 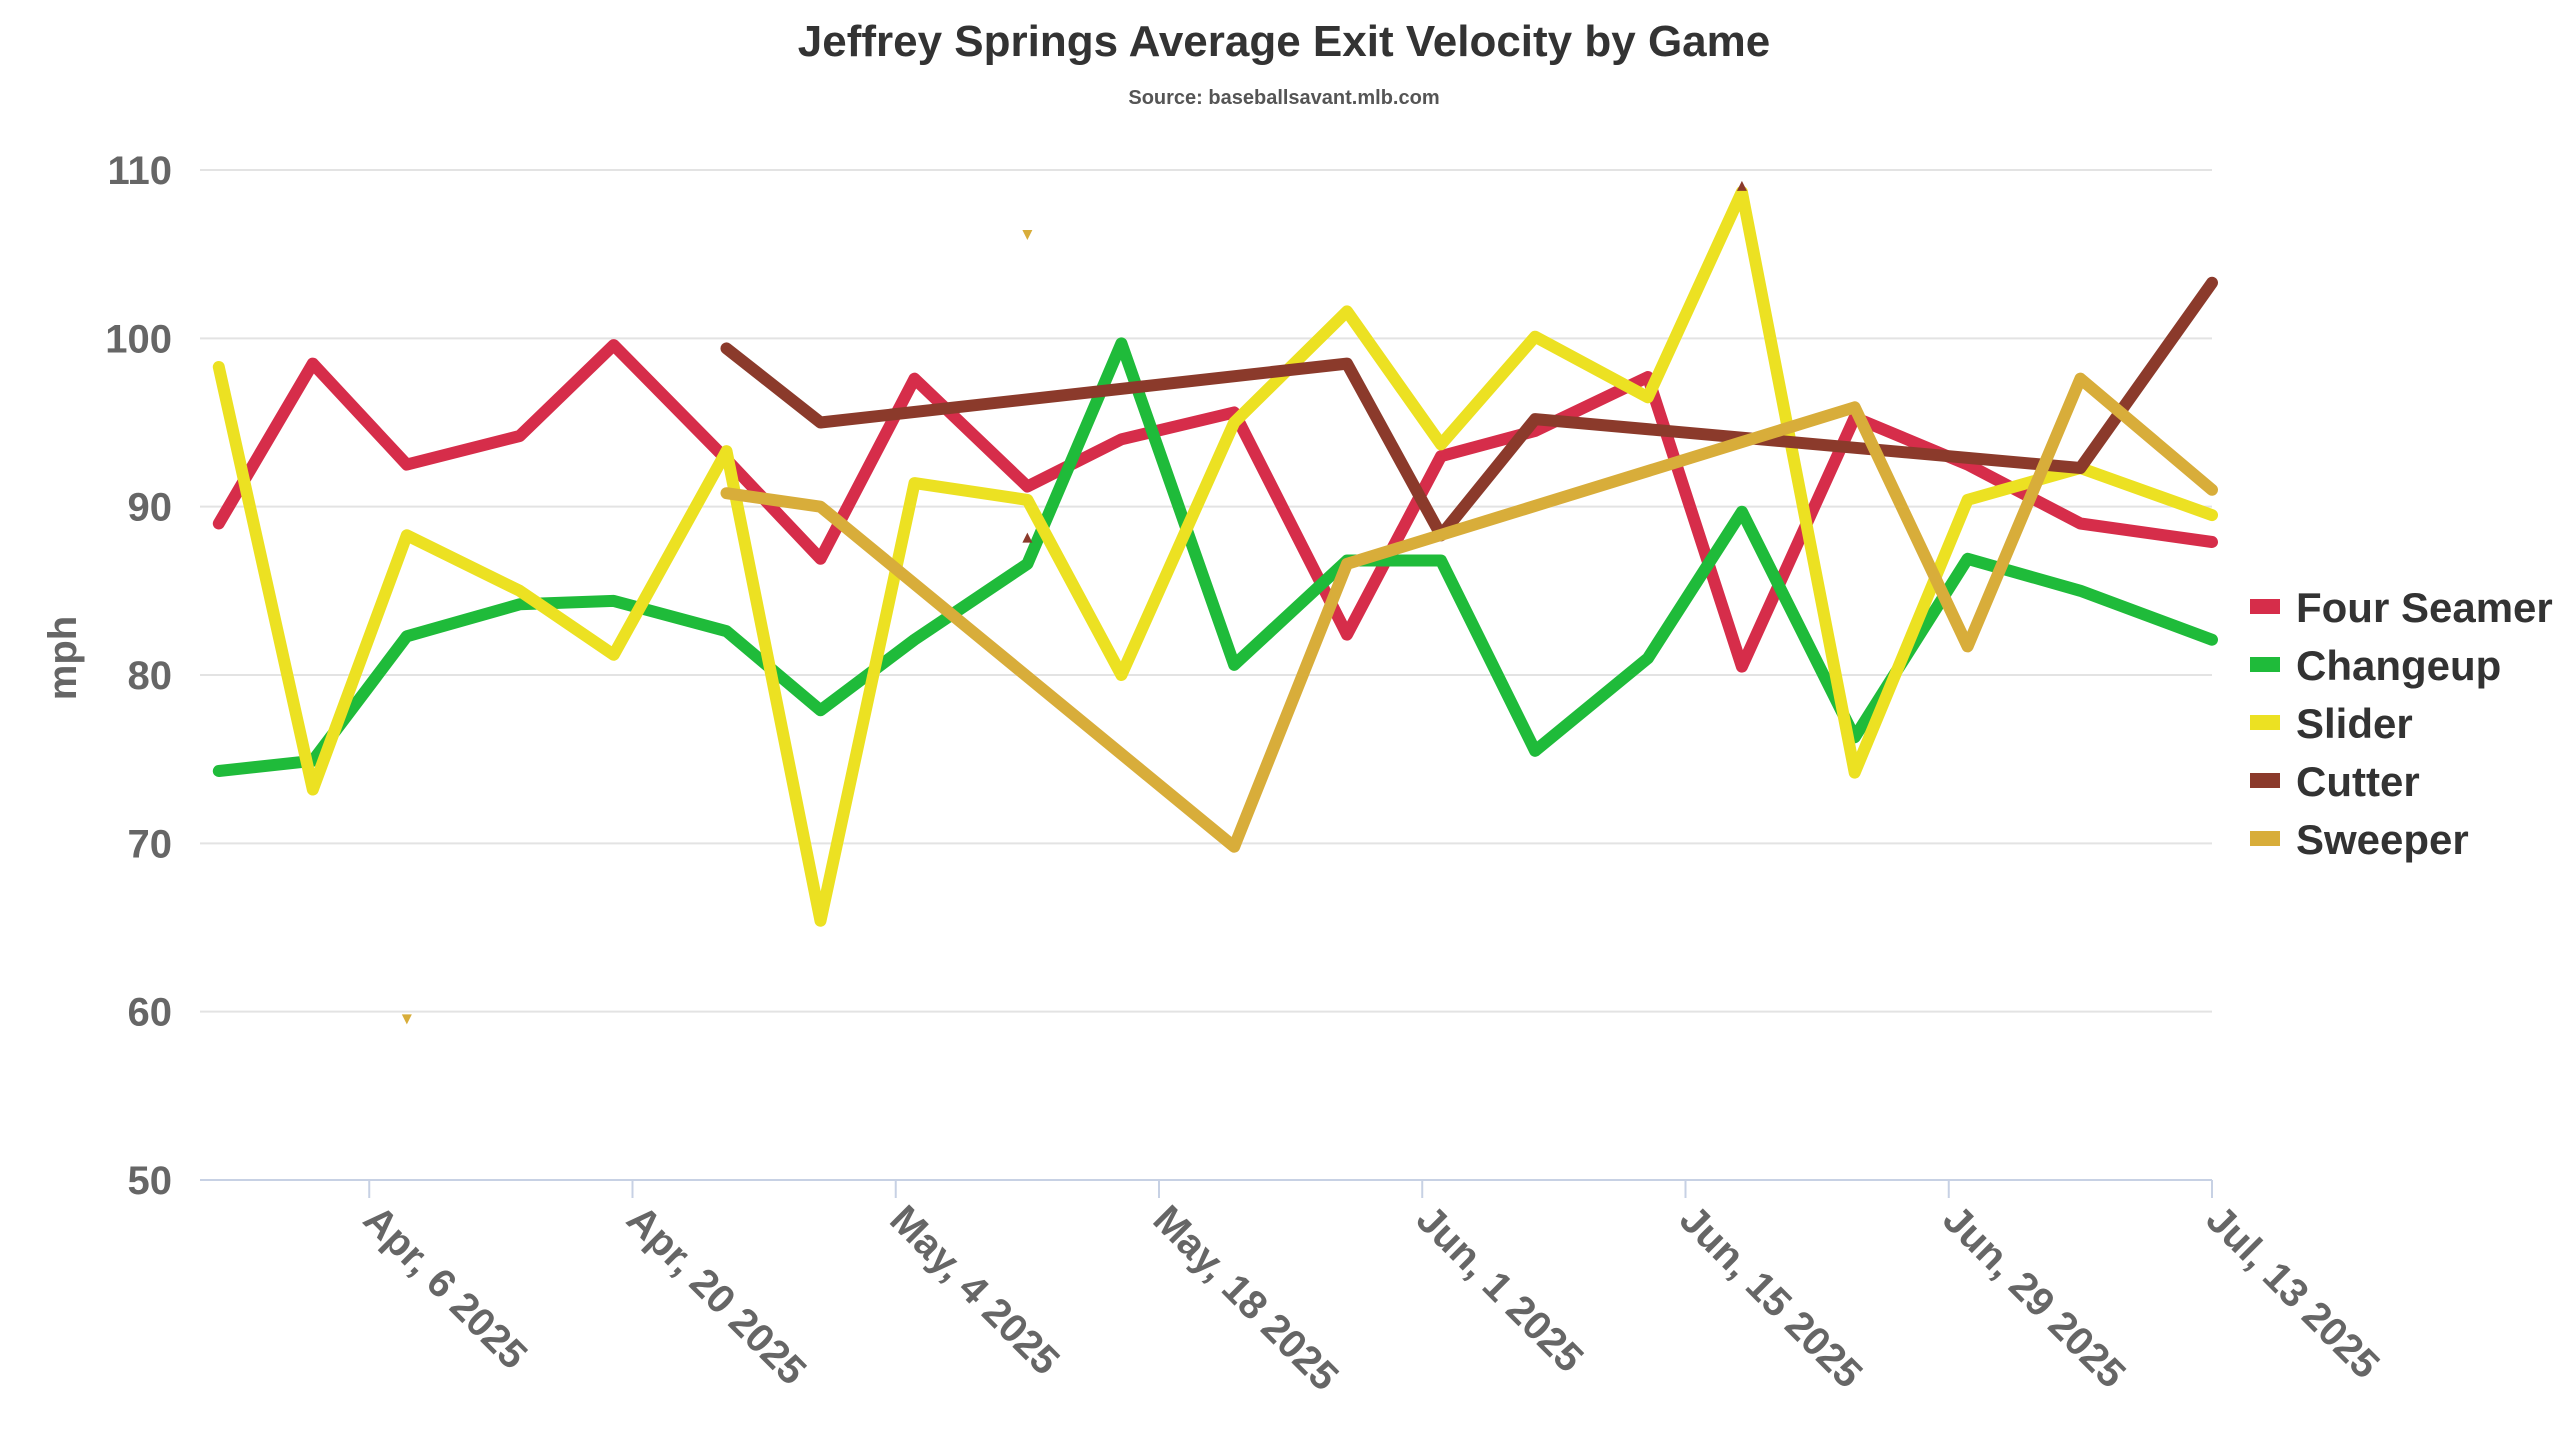 What do you see at coordinates (974, 1290) in the screenshot?
I see `x-tick-label: May, 4 2025` at bounding box center [974, 1290].